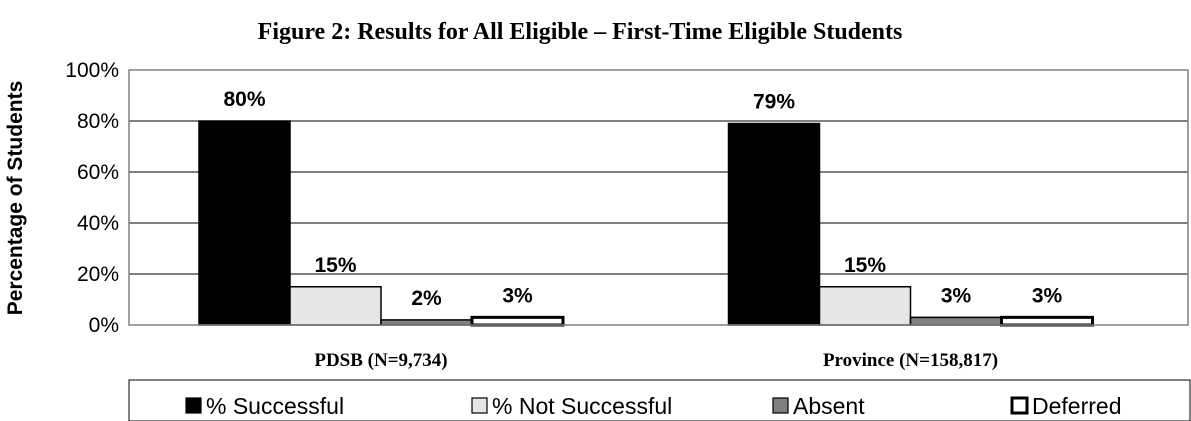 This screenshot has height=421, width=1191. Describe the element at coordinates (275, 406) in the screenshot. I see `legend-label: % Successful` at that location.